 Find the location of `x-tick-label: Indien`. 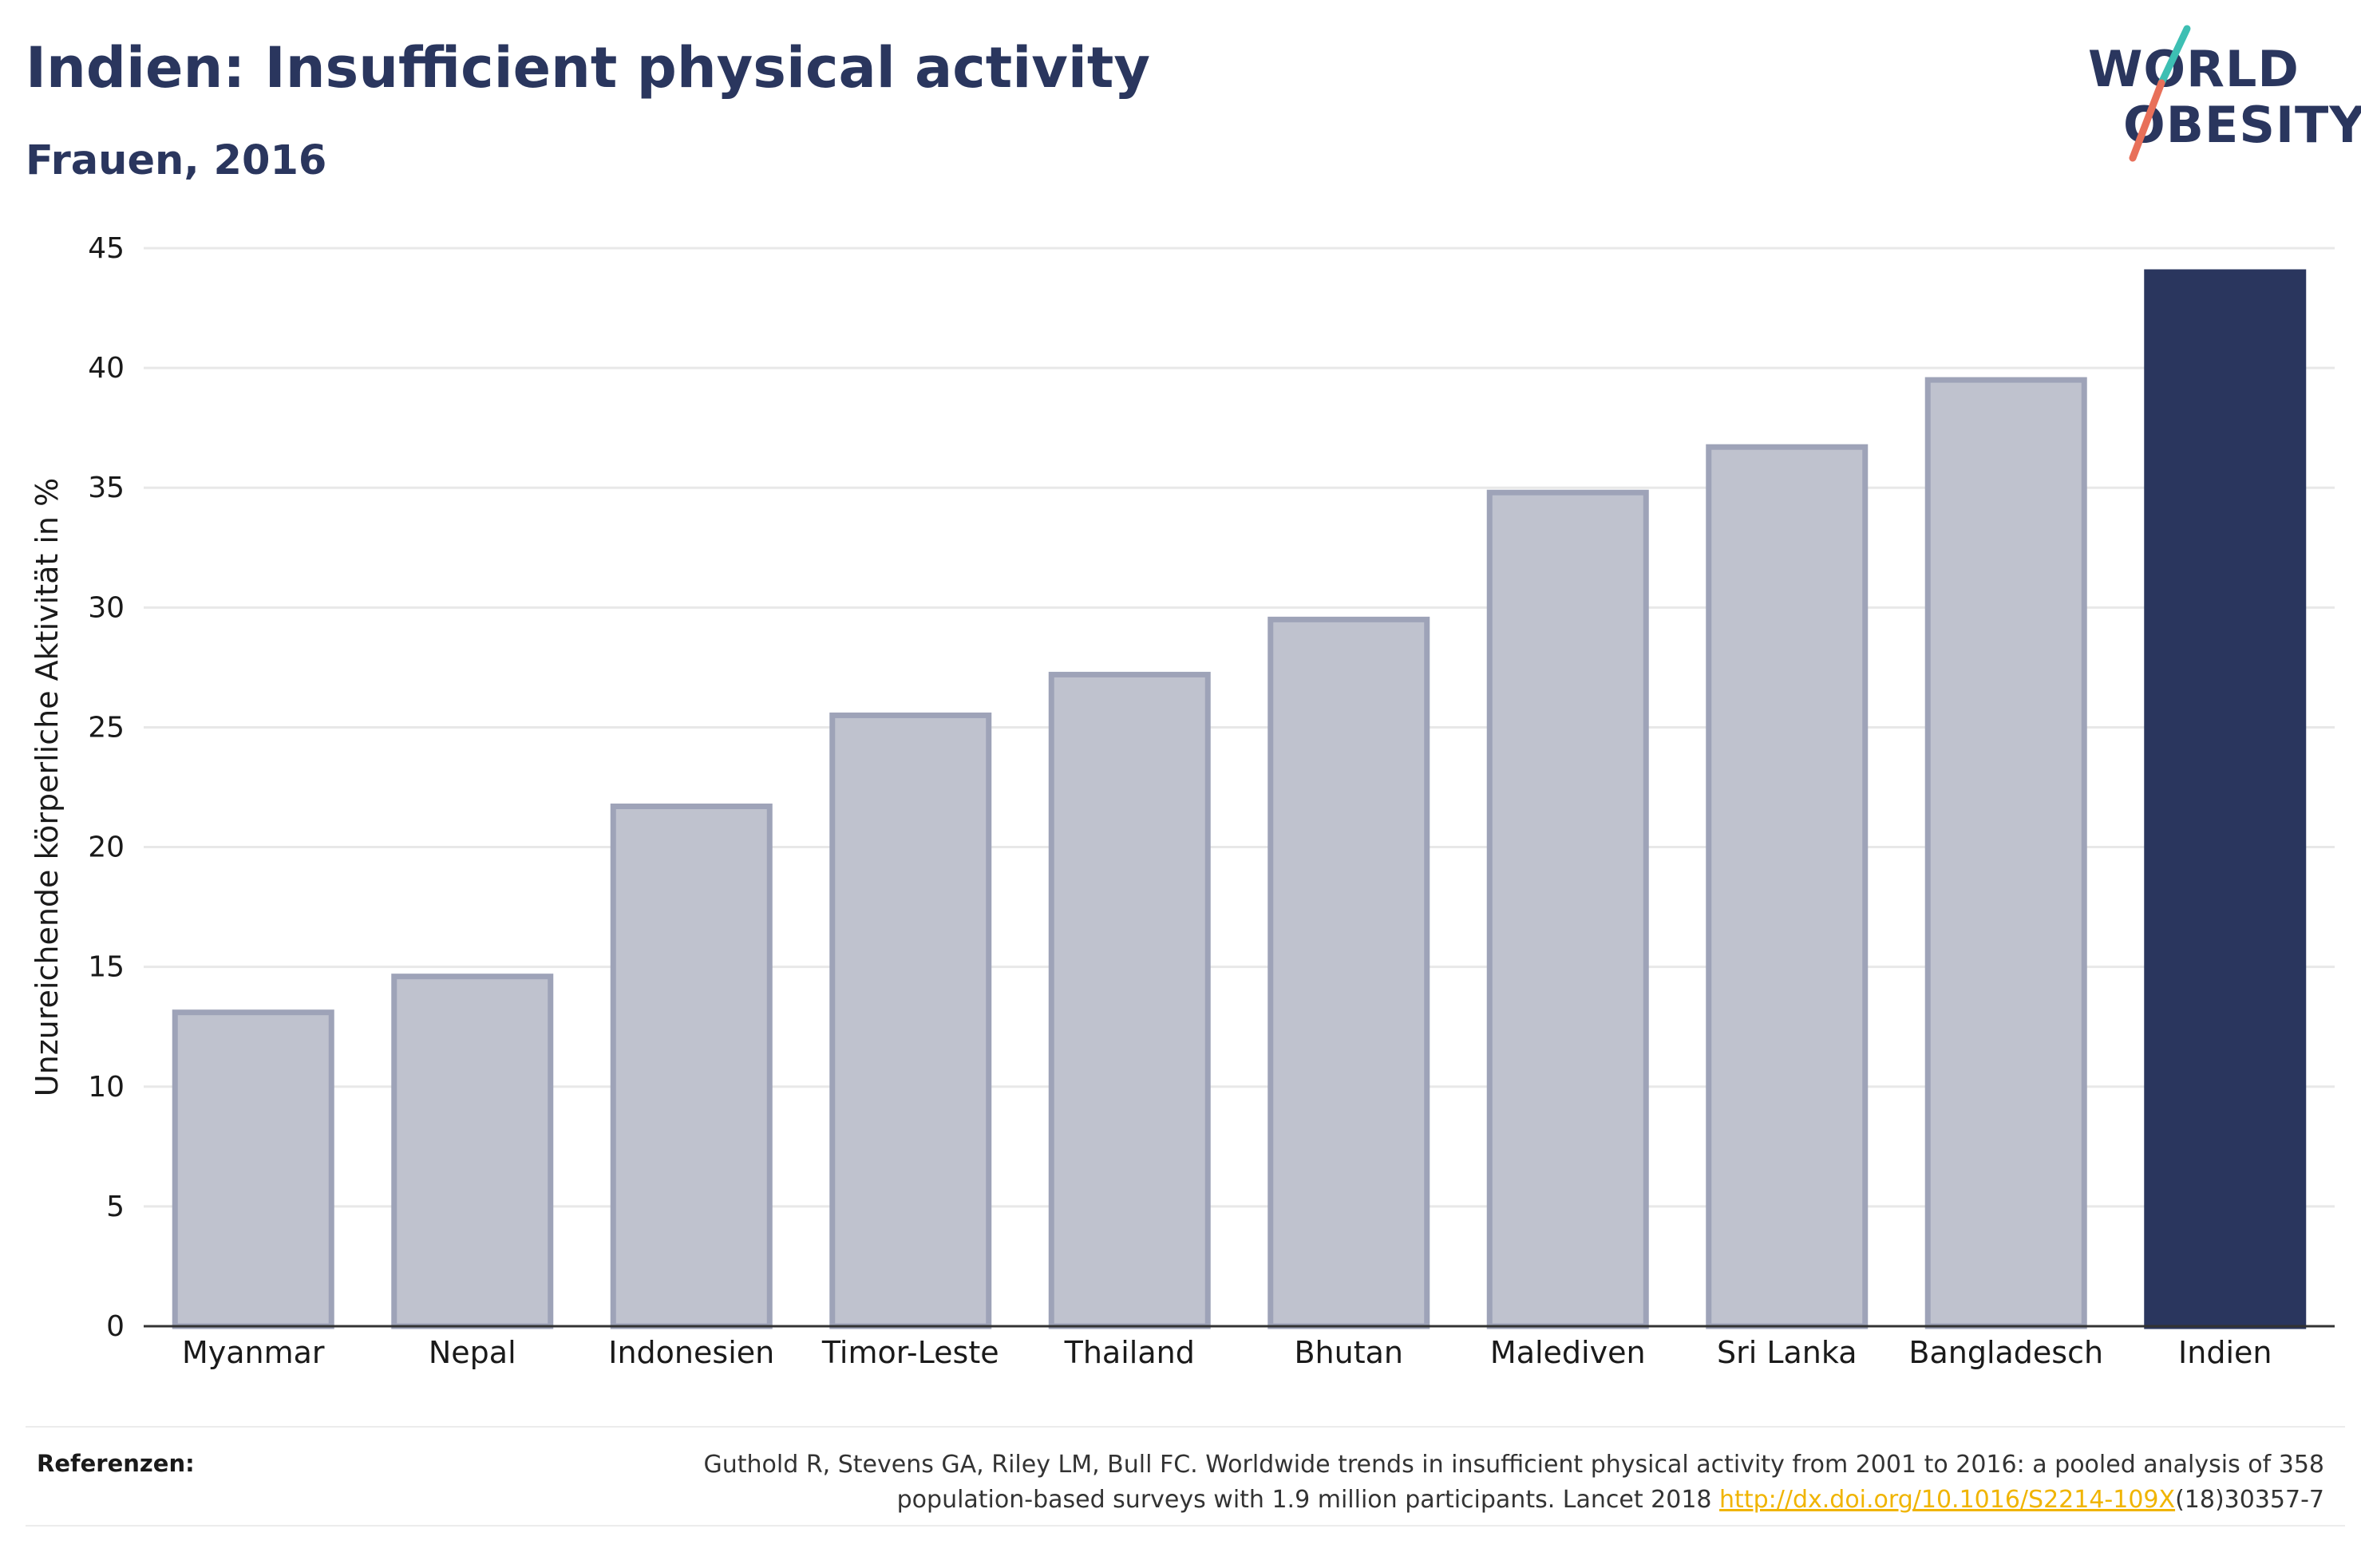

x-tick-label: Indien is located at coordinates (2225, 1352).